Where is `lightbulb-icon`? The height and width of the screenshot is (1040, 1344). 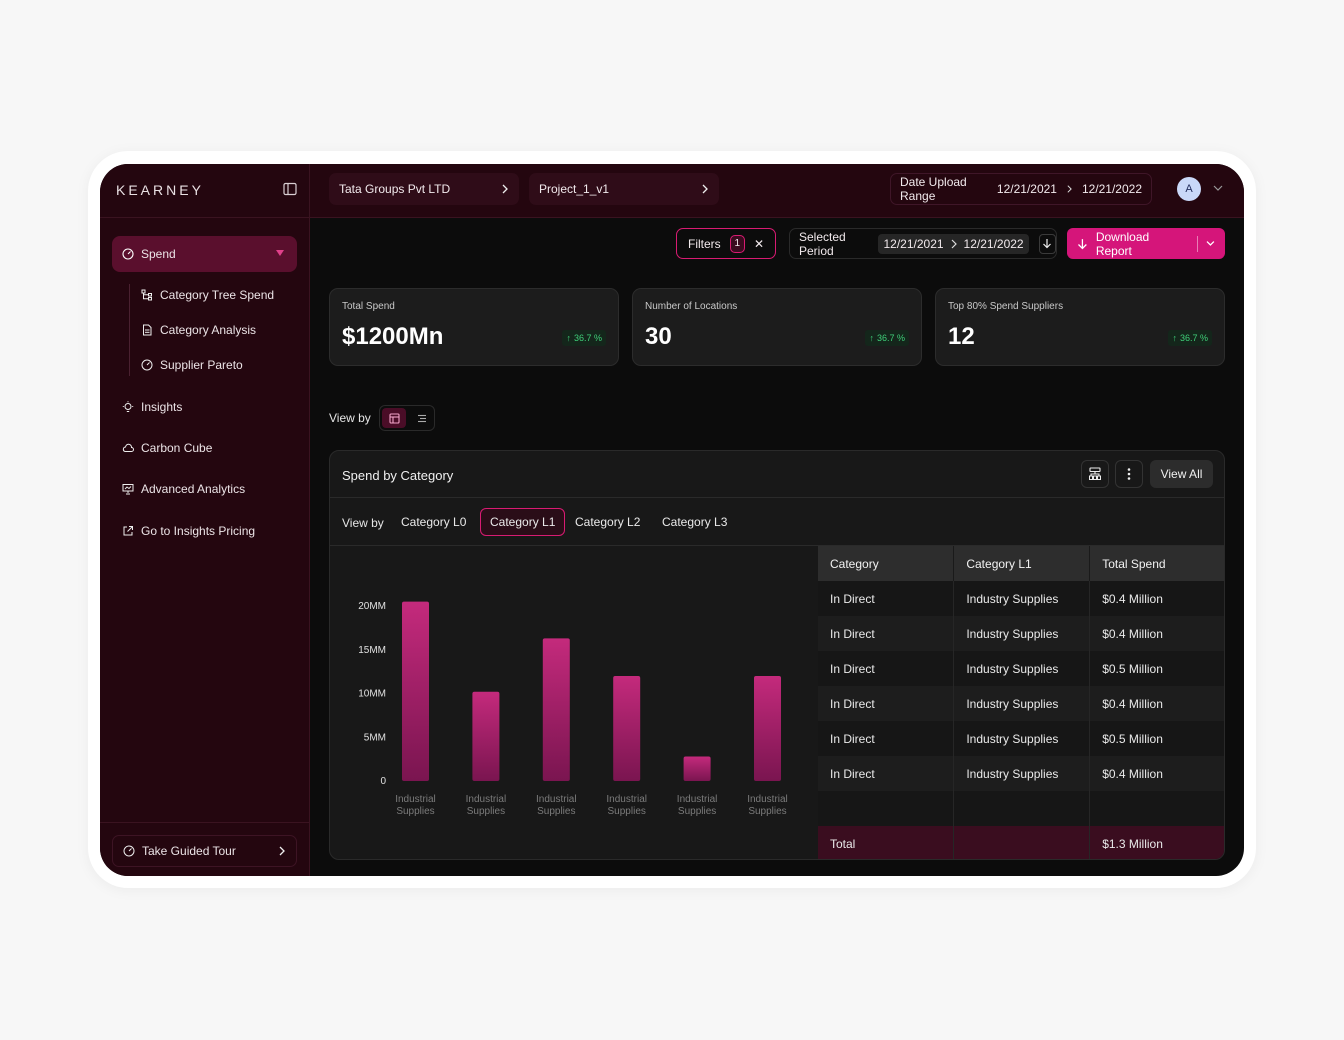
lightbulb-icon is located at coordinates (128, 406).